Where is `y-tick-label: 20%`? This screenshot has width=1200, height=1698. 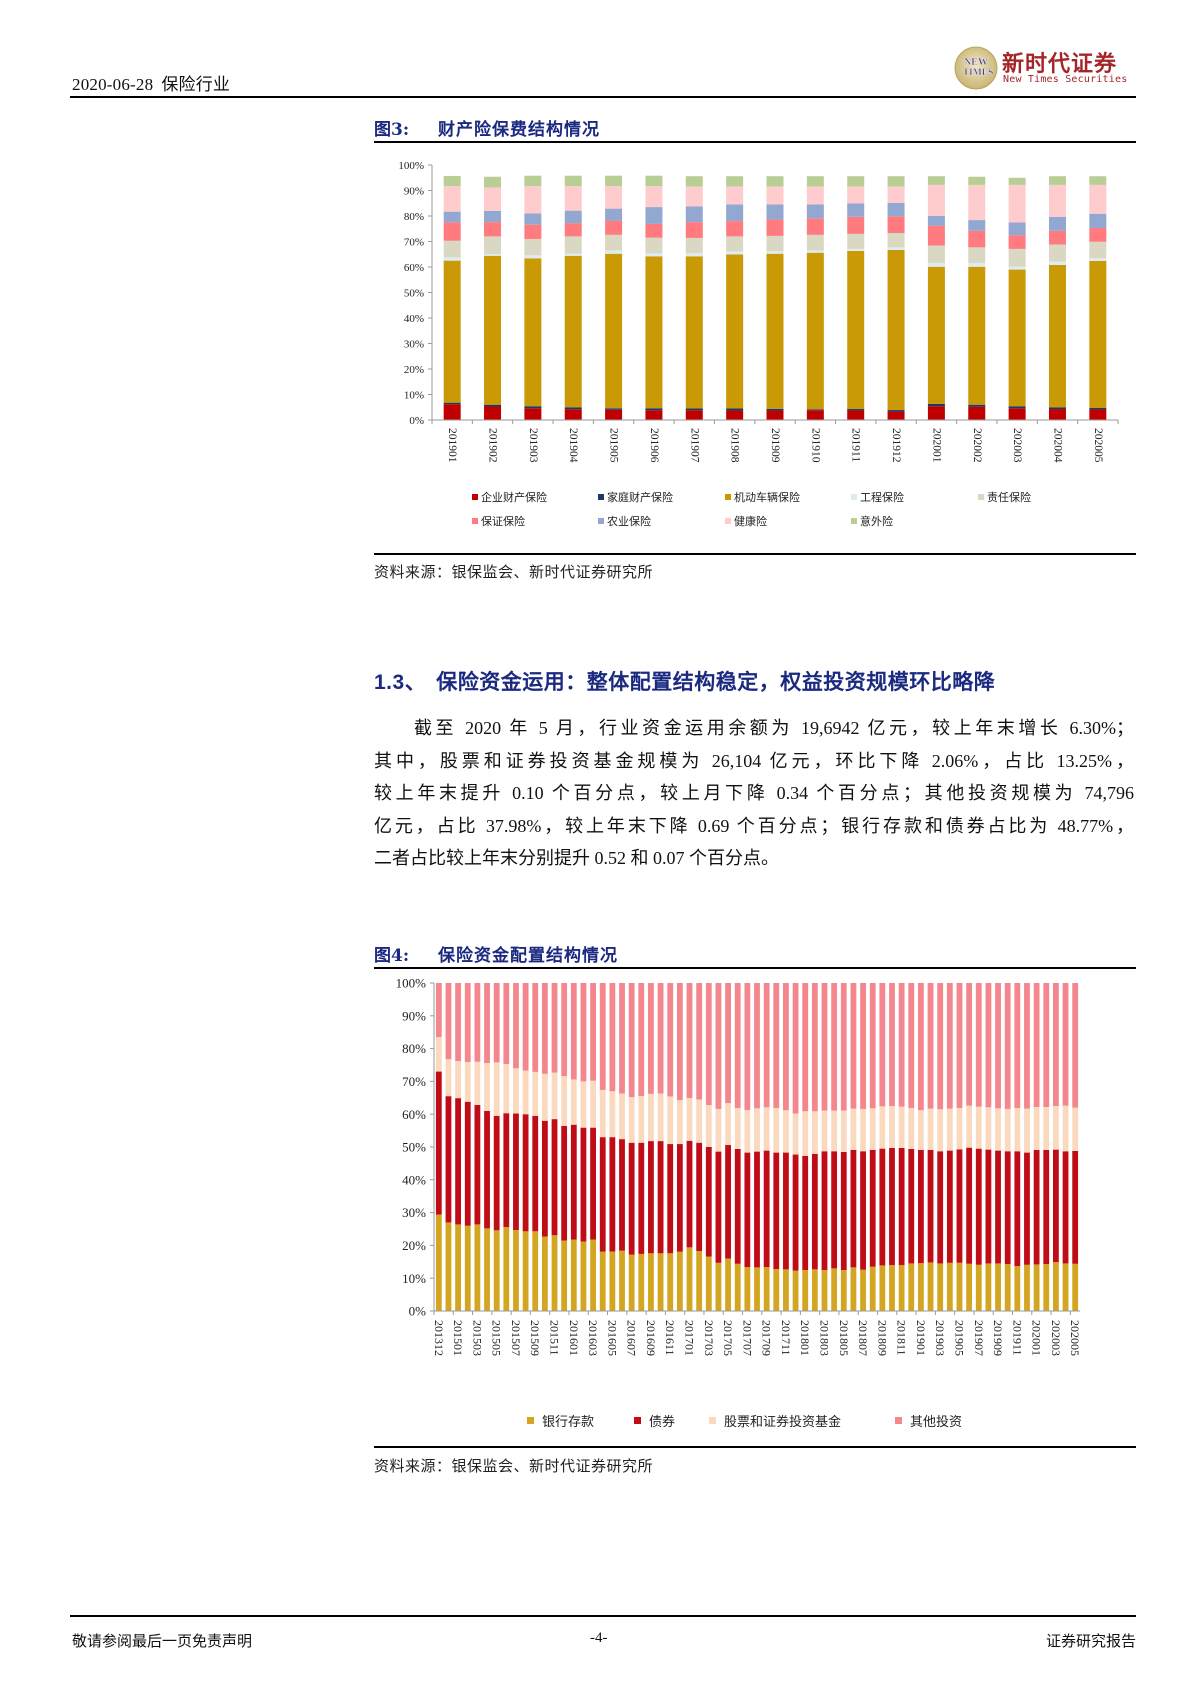
y-tick-label: 20% is located at coordinates (414, 1245).